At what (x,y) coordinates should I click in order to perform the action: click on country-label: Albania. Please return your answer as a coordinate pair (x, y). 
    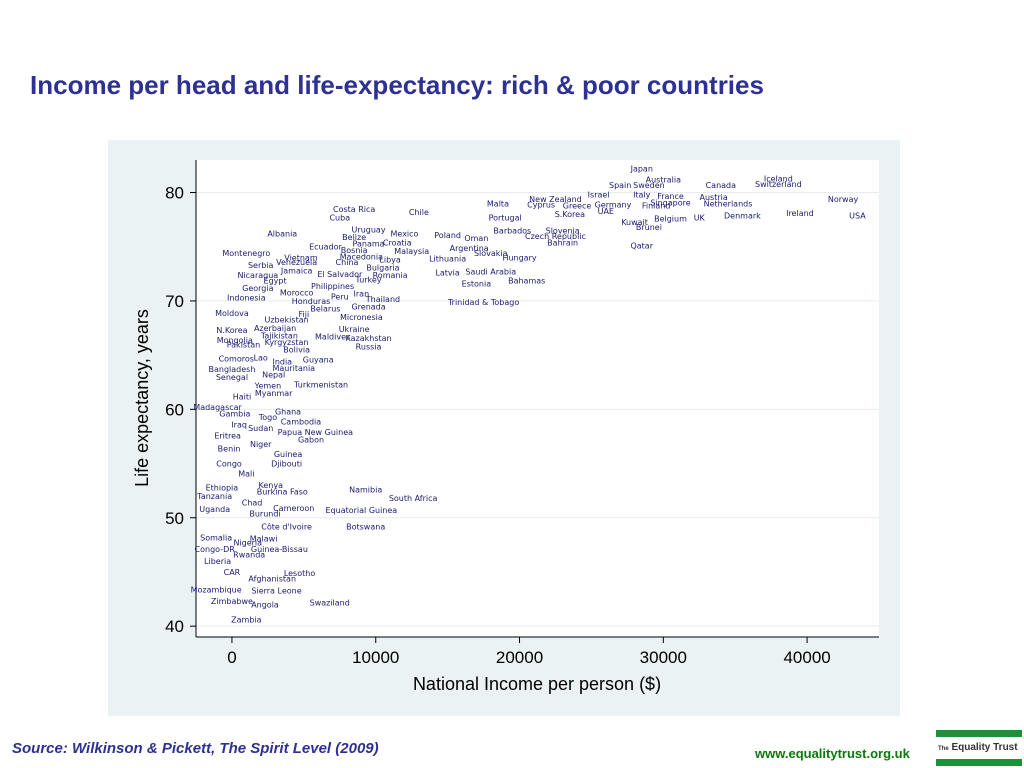
    Looking at the image, I should click on (282, 234).